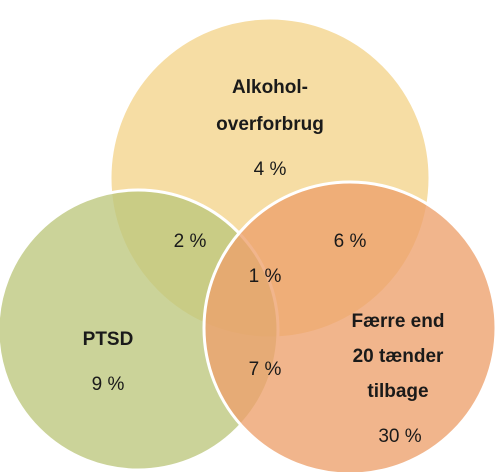  I want to click on set-value: 30 %, so click(399, 436).